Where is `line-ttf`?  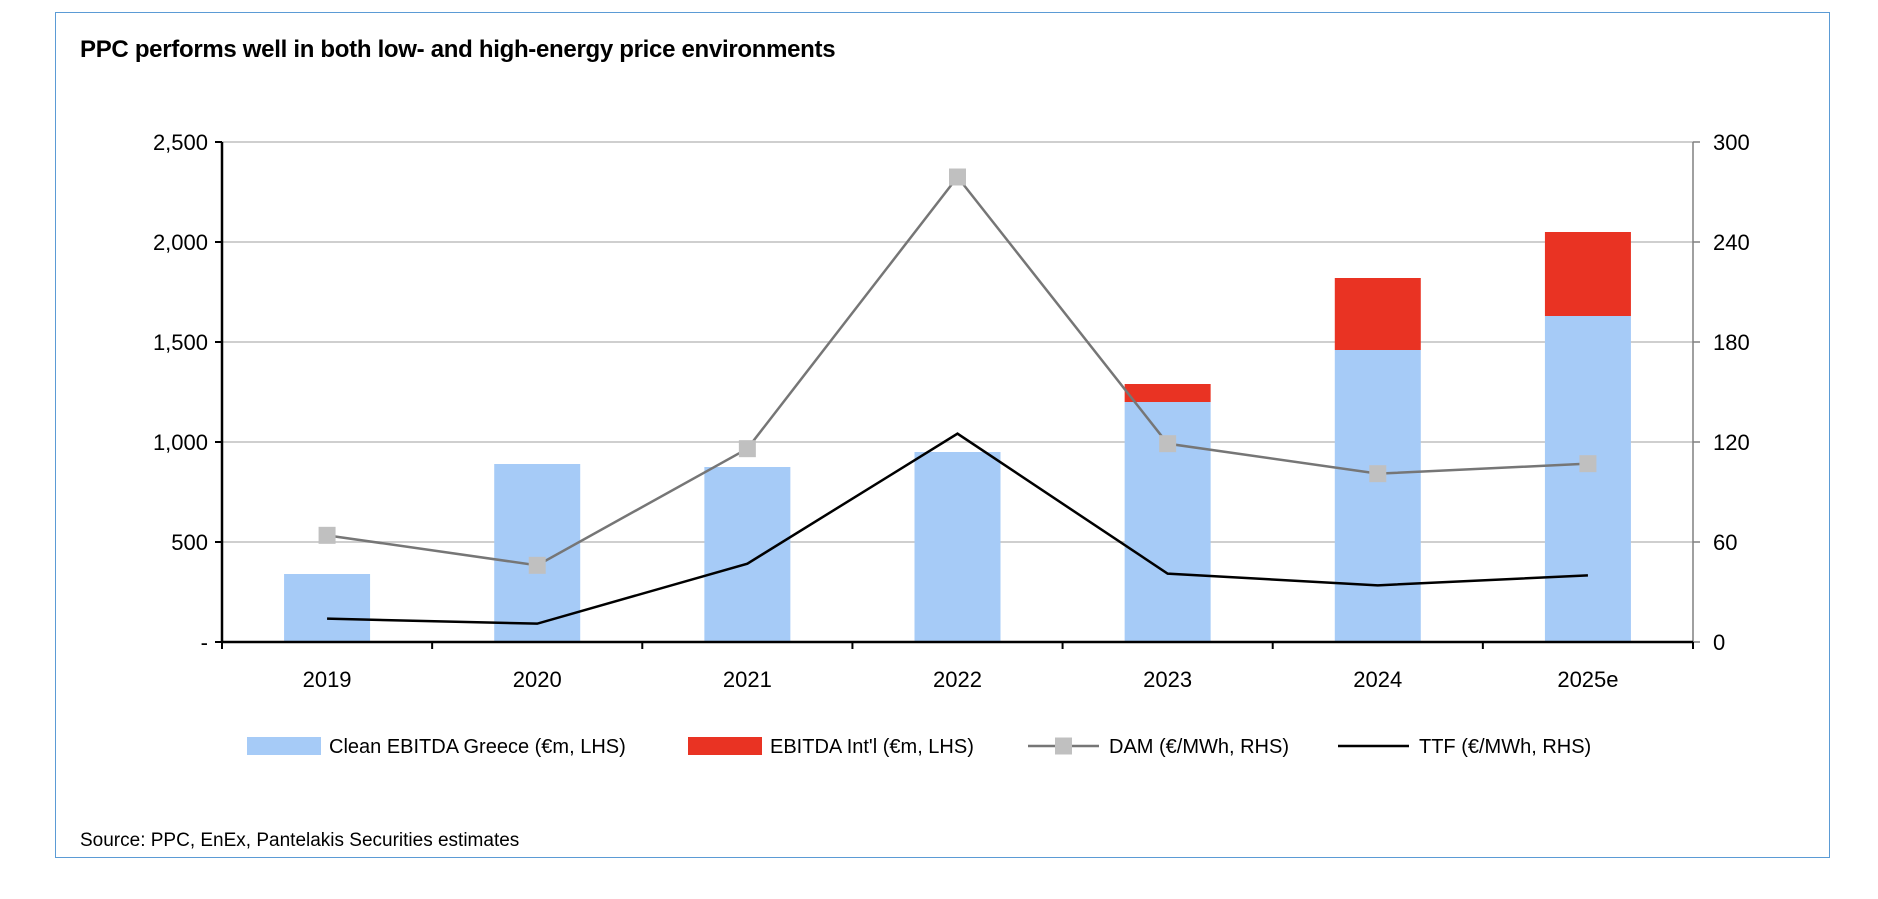
line-ttf is located at coordinates (957, 528).